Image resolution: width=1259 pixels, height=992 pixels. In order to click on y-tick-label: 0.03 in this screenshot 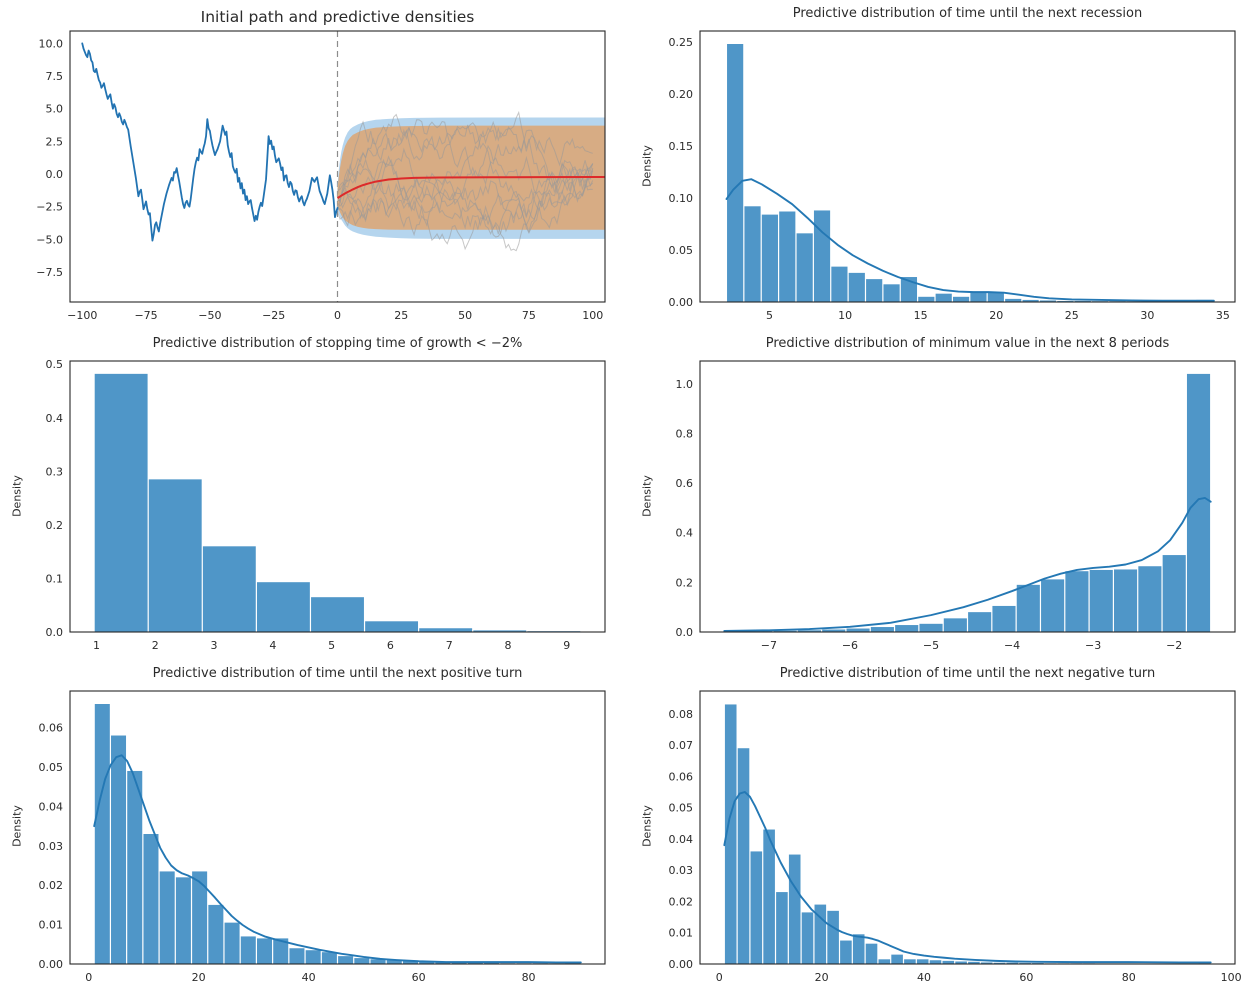, I will do `click(681, 870)`.